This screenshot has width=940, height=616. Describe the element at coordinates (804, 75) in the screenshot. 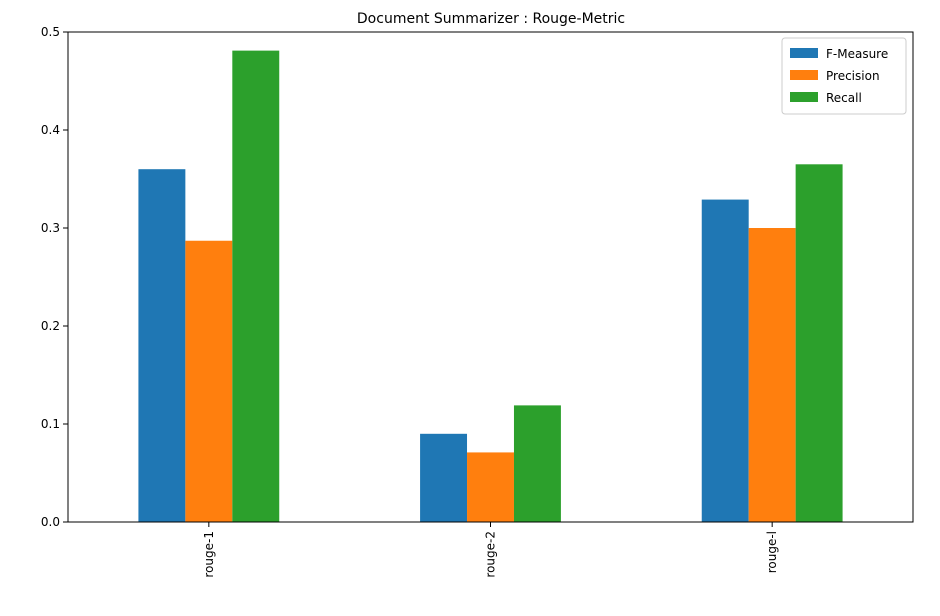

I see `legend-swatch-precision` at that location.